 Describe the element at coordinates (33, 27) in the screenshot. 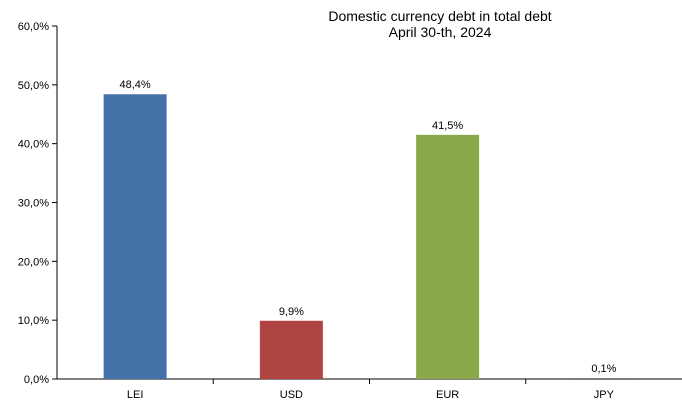

I see `y-tick-label: 60,0%` at that location.